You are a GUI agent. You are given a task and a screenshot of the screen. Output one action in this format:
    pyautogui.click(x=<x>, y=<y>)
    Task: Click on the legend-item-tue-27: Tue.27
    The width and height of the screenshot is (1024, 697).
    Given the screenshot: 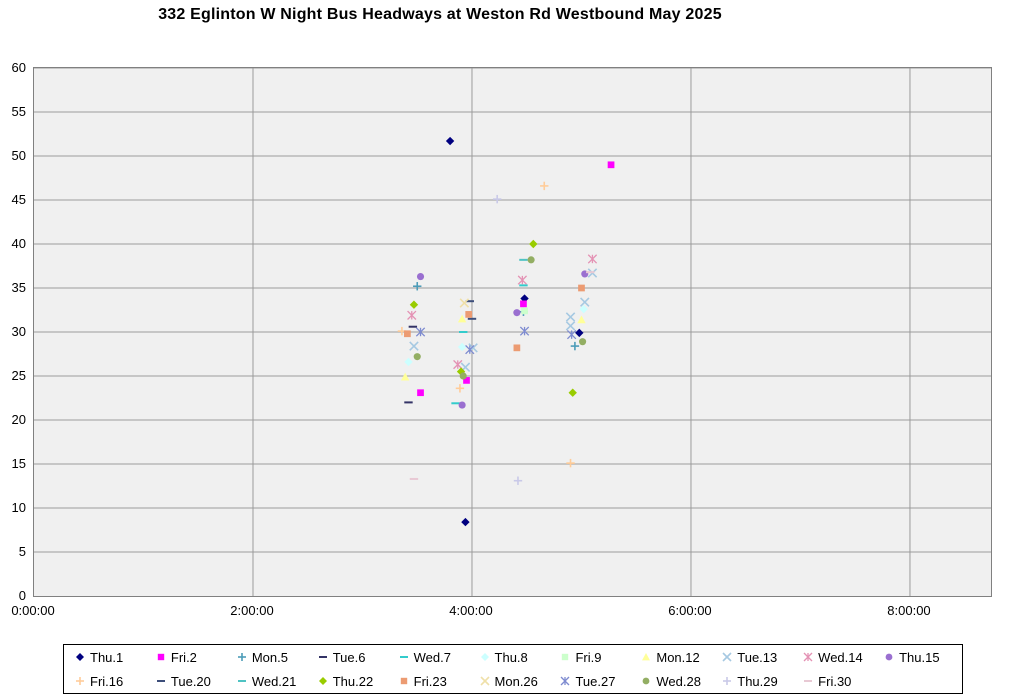 What is the action you would take?
    pyautogui.click(x=593, y=681)
    